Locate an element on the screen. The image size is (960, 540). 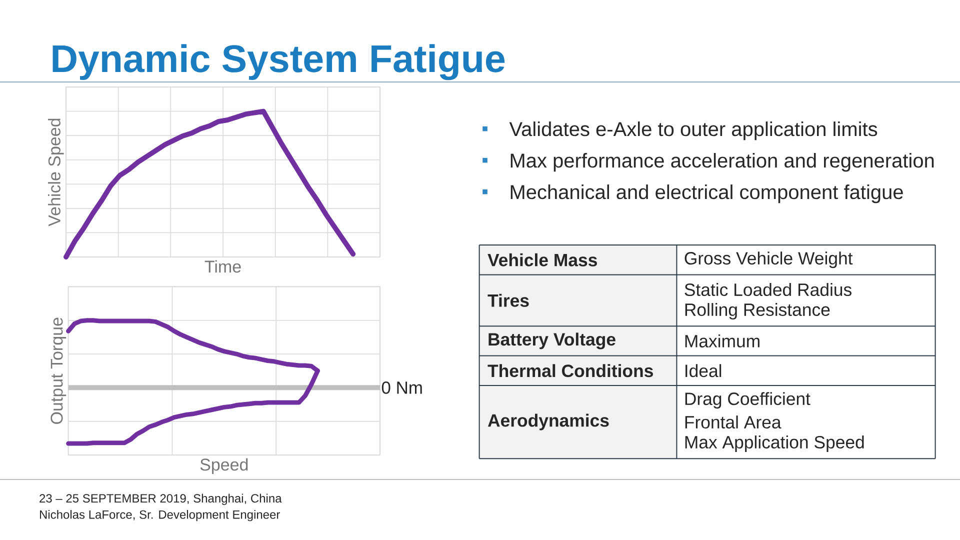
text: Nicholas LaForce, Sr. Development Engineer is located at coordinates (160, 516).